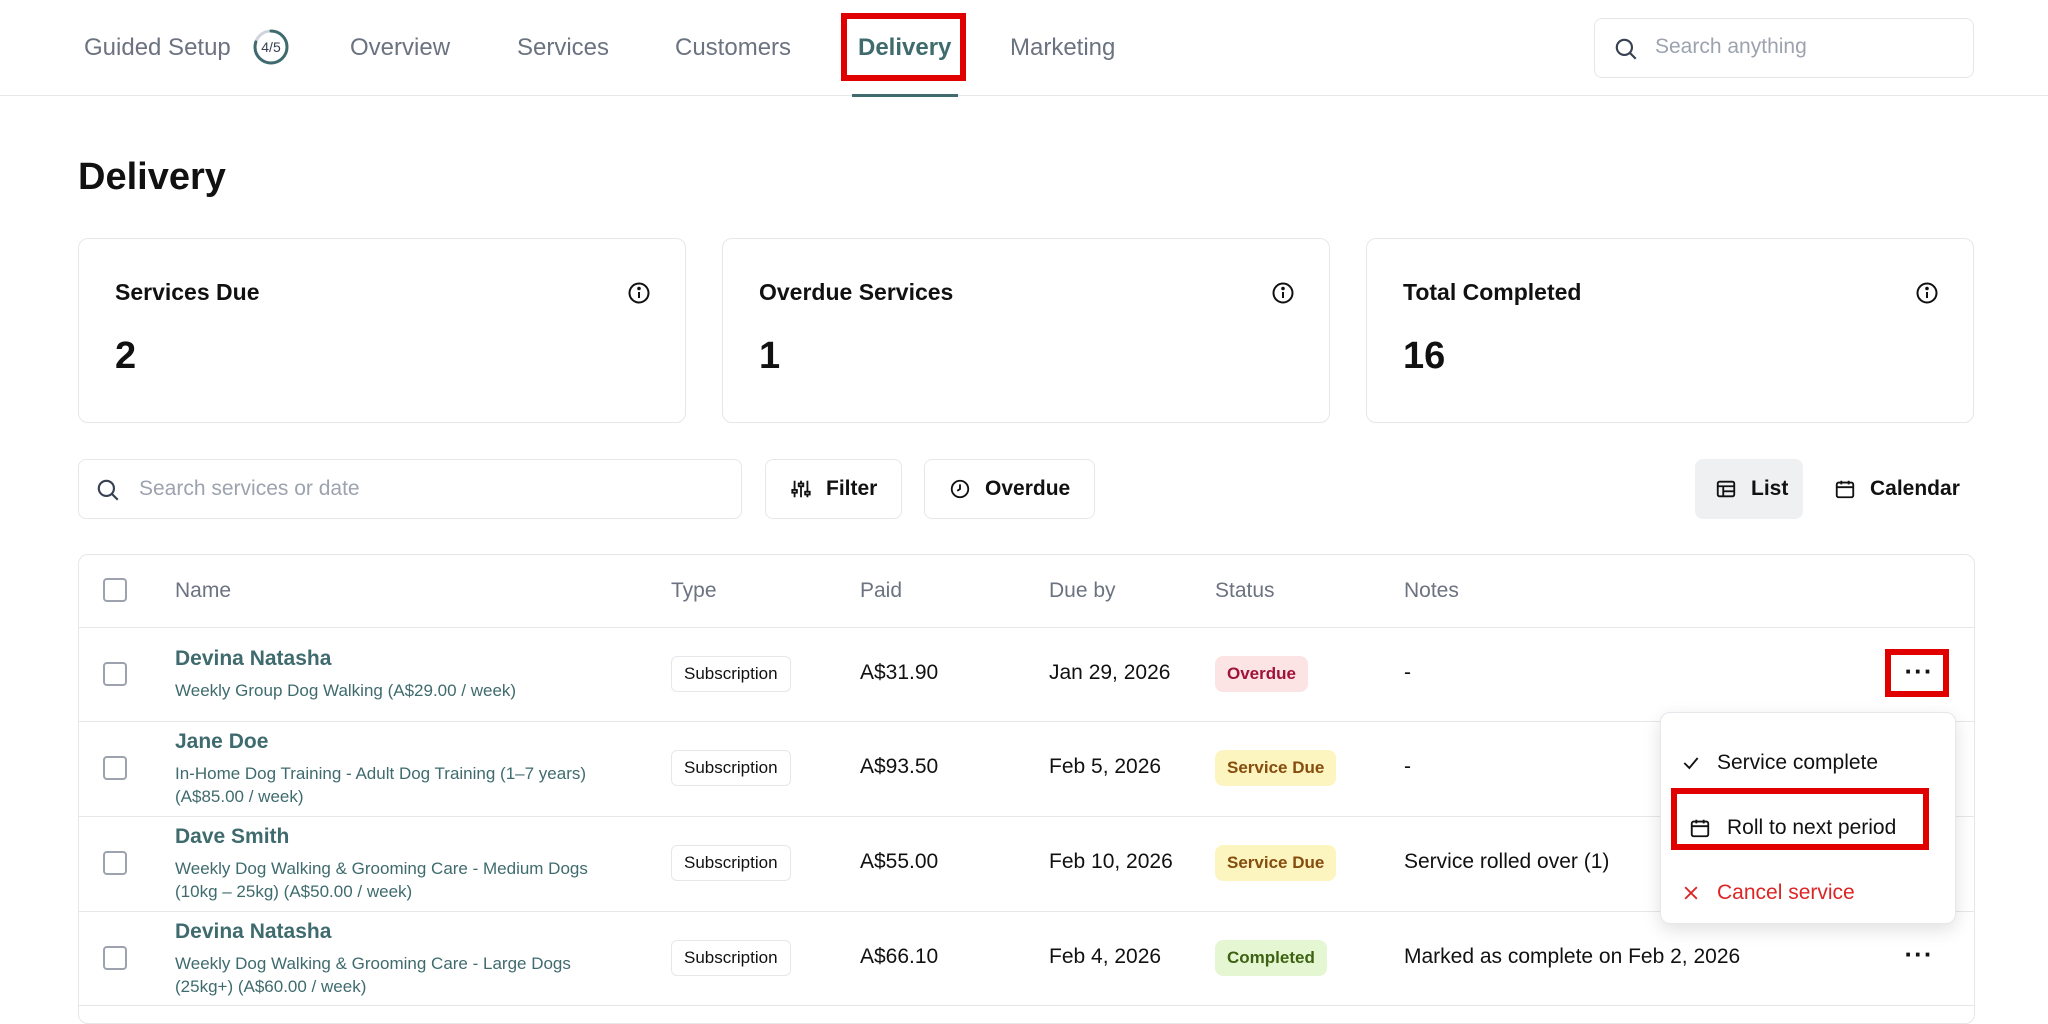 This screenshot has height=1024, width=2048. I want to click on nav-overview-label: Overview, so click(400, 47).